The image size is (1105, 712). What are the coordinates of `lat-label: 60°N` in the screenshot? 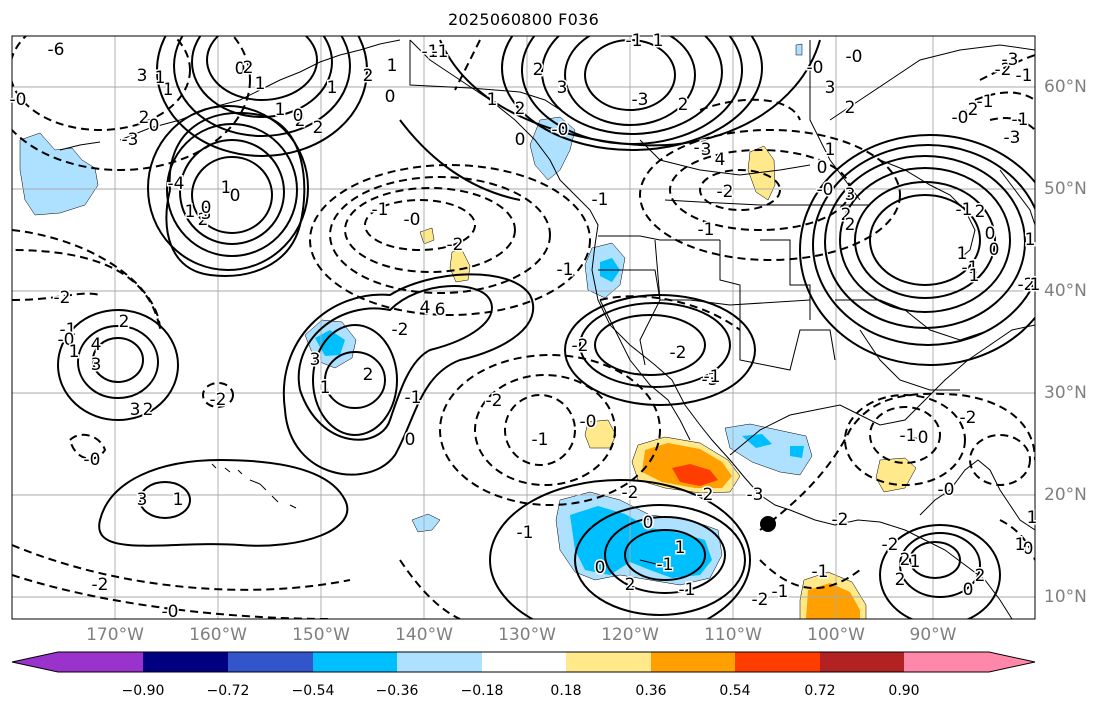 It's located at (1065, 87).